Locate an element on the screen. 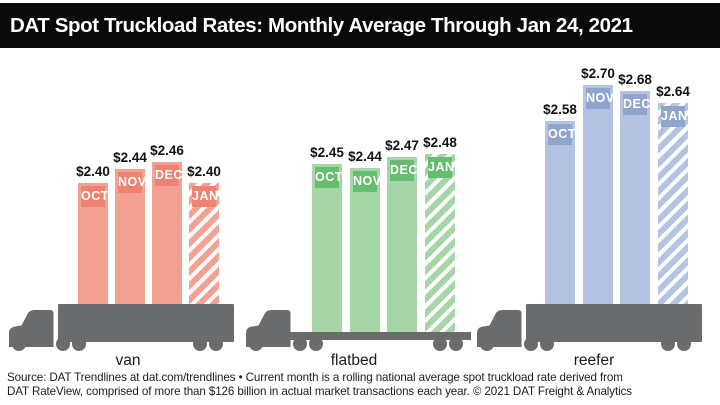 This screenshot has height=405, width=720. bar-value-label: $2.70 is located at coordinates (598, 73).